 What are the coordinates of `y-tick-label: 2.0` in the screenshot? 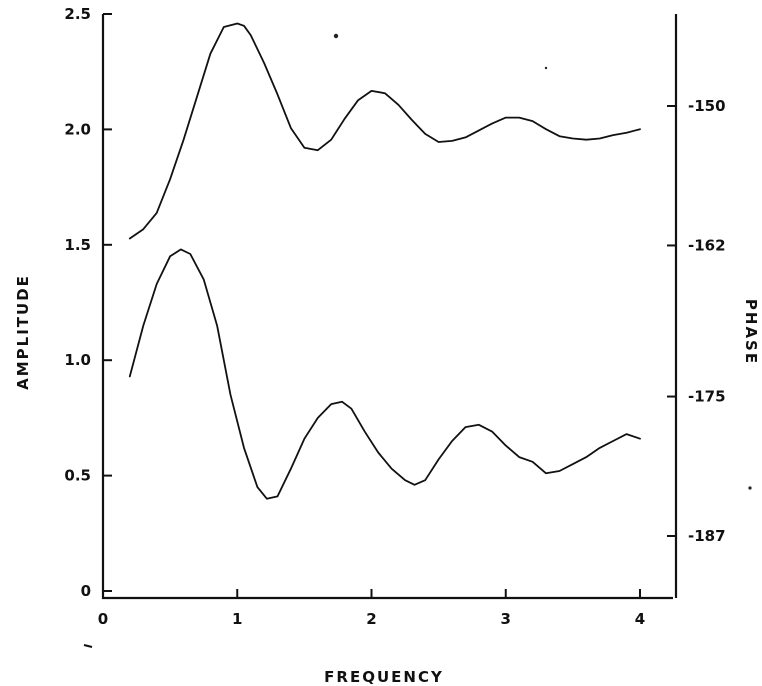 It's located at (77, 129).